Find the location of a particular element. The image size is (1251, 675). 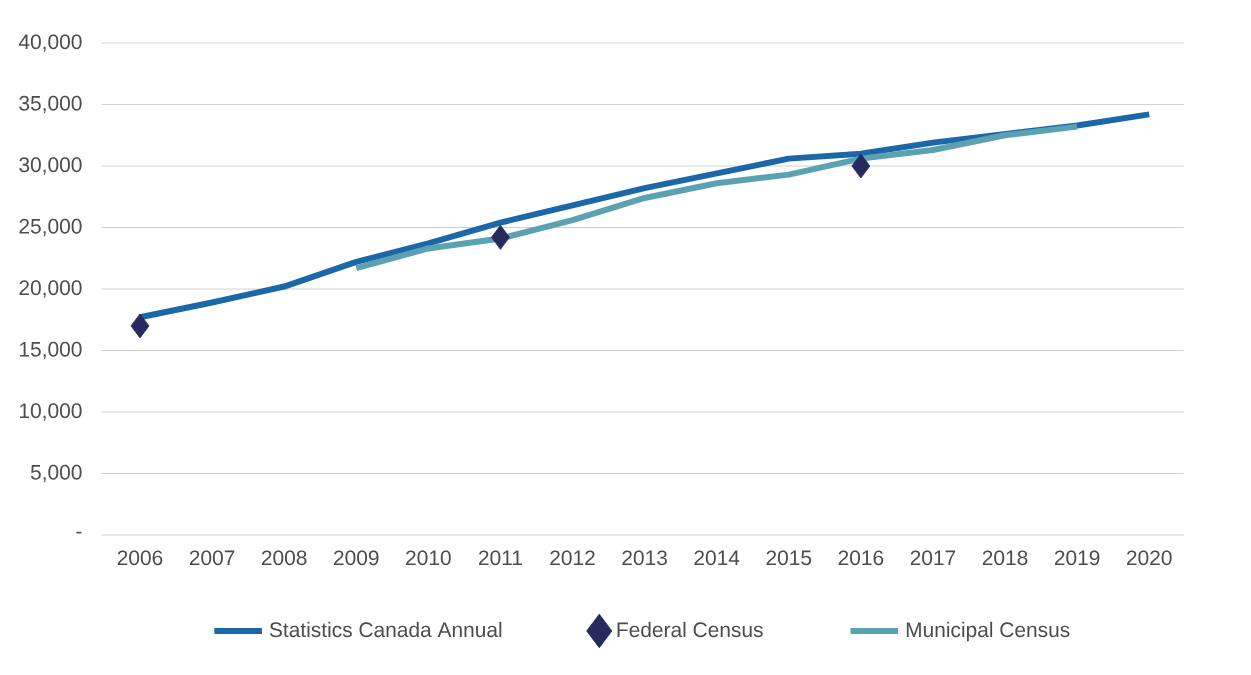

y-tick-label: 20,000 is located at coordinates (50, 289).